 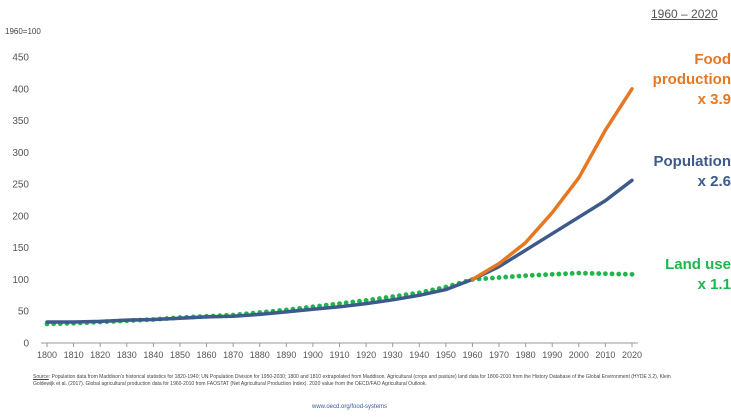 I want to click on y-tick-label: 350, so click(x=20, y=121).